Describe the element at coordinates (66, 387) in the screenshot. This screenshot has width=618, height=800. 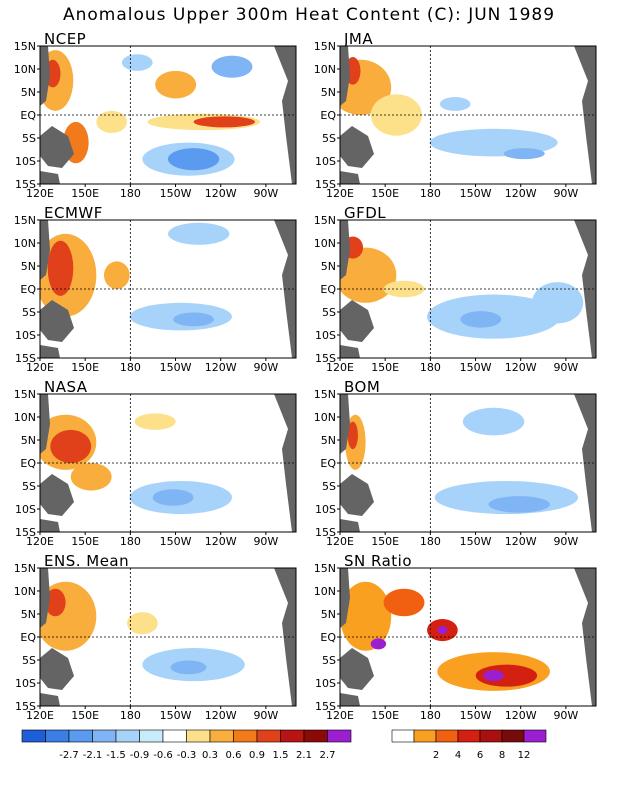
I see `panel-title: NASA` at that location.